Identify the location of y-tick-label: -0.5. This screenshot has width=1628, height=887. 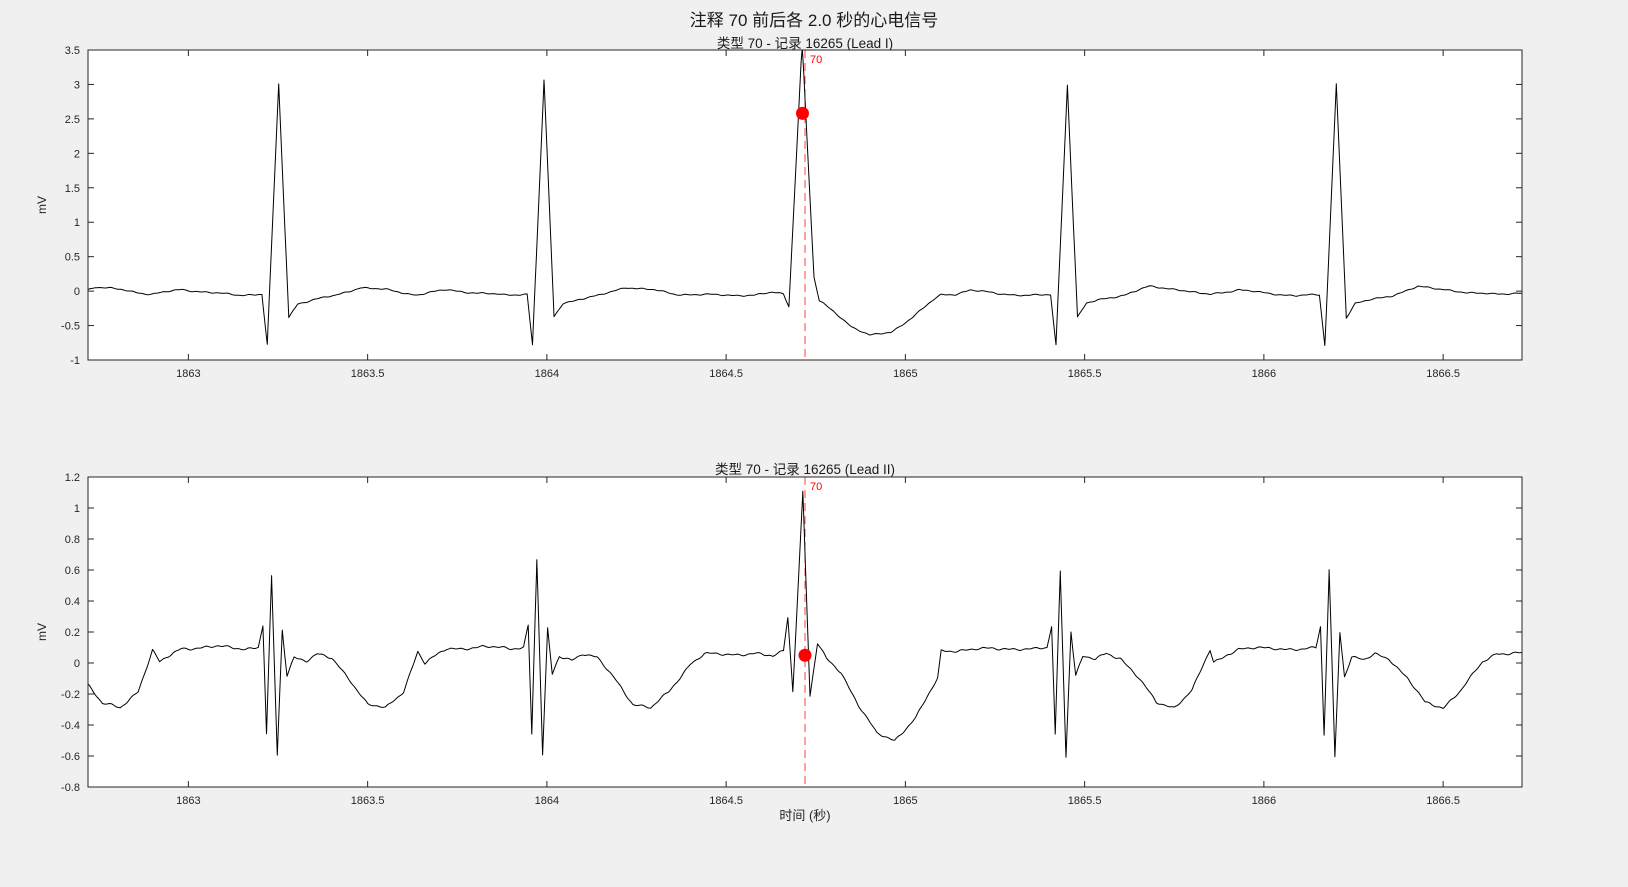
(70, 327).